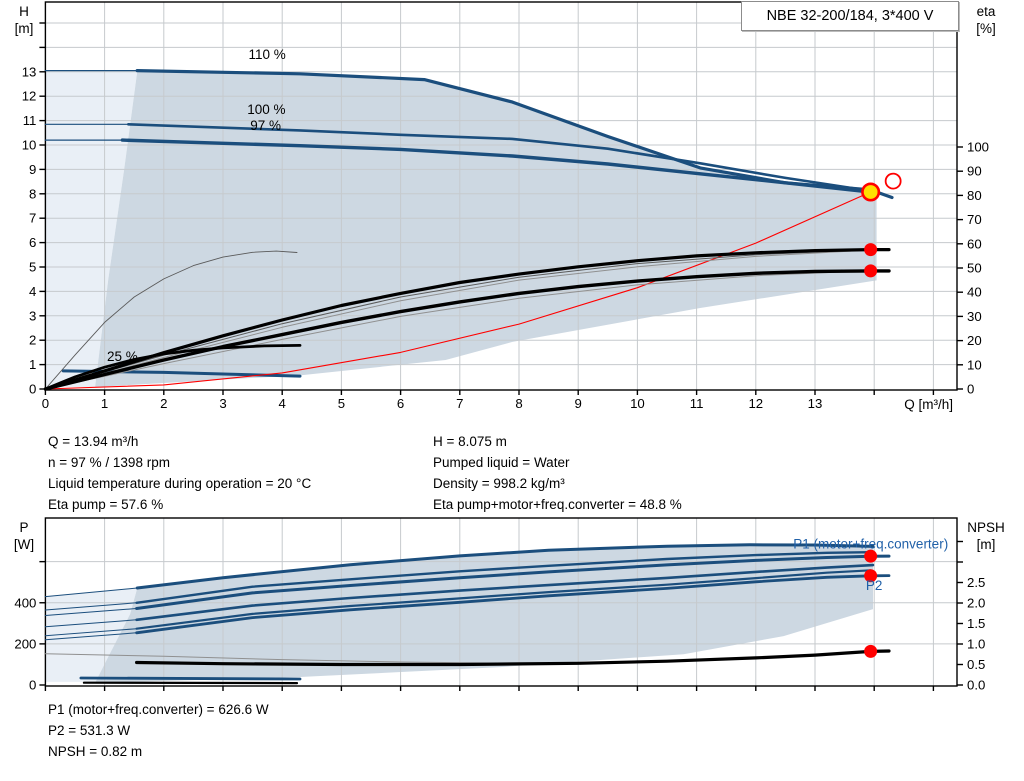  What do you see at coordinates (24, 536) in the screenshot?
I see `p-axis-unit: P [W]` at bounding box center [24, 536].